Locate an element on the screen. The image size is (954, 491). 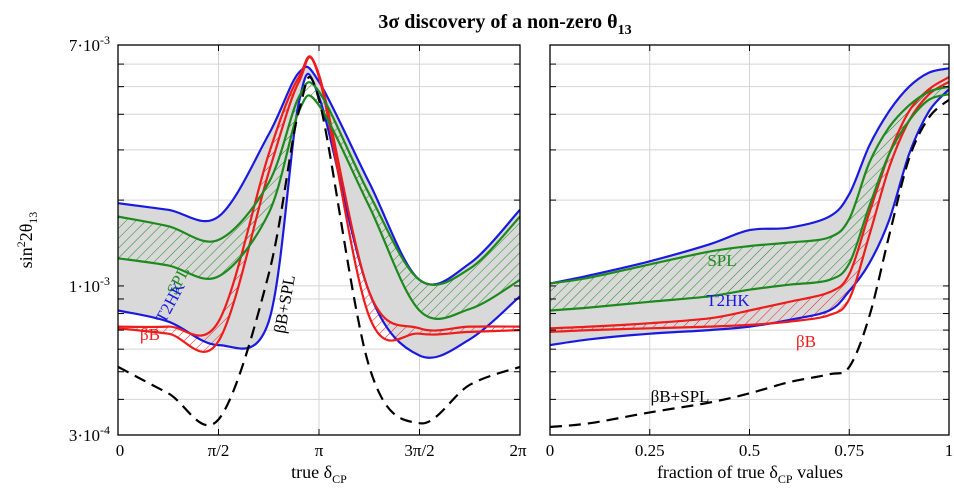
left-xtick-label: 0 is located at coordinates (120, 450).